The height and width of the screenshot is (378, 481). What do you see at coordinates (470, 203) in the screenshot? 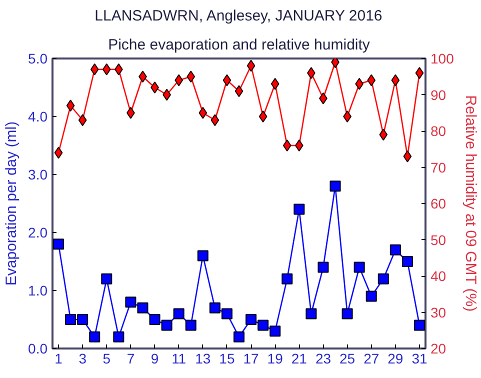
I see `y2-axis-title: Relative humidity at 09 GMT (%)` at bounding box center [470, 203].